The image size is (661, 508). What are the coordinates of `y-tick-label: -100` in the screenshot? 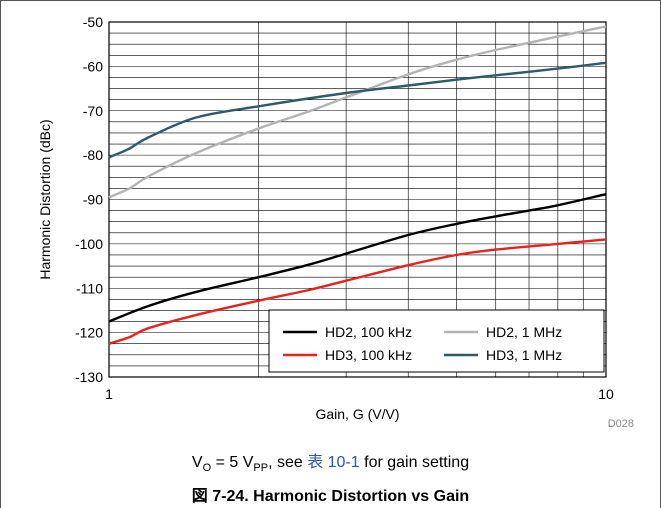 It's located at (89, 244).